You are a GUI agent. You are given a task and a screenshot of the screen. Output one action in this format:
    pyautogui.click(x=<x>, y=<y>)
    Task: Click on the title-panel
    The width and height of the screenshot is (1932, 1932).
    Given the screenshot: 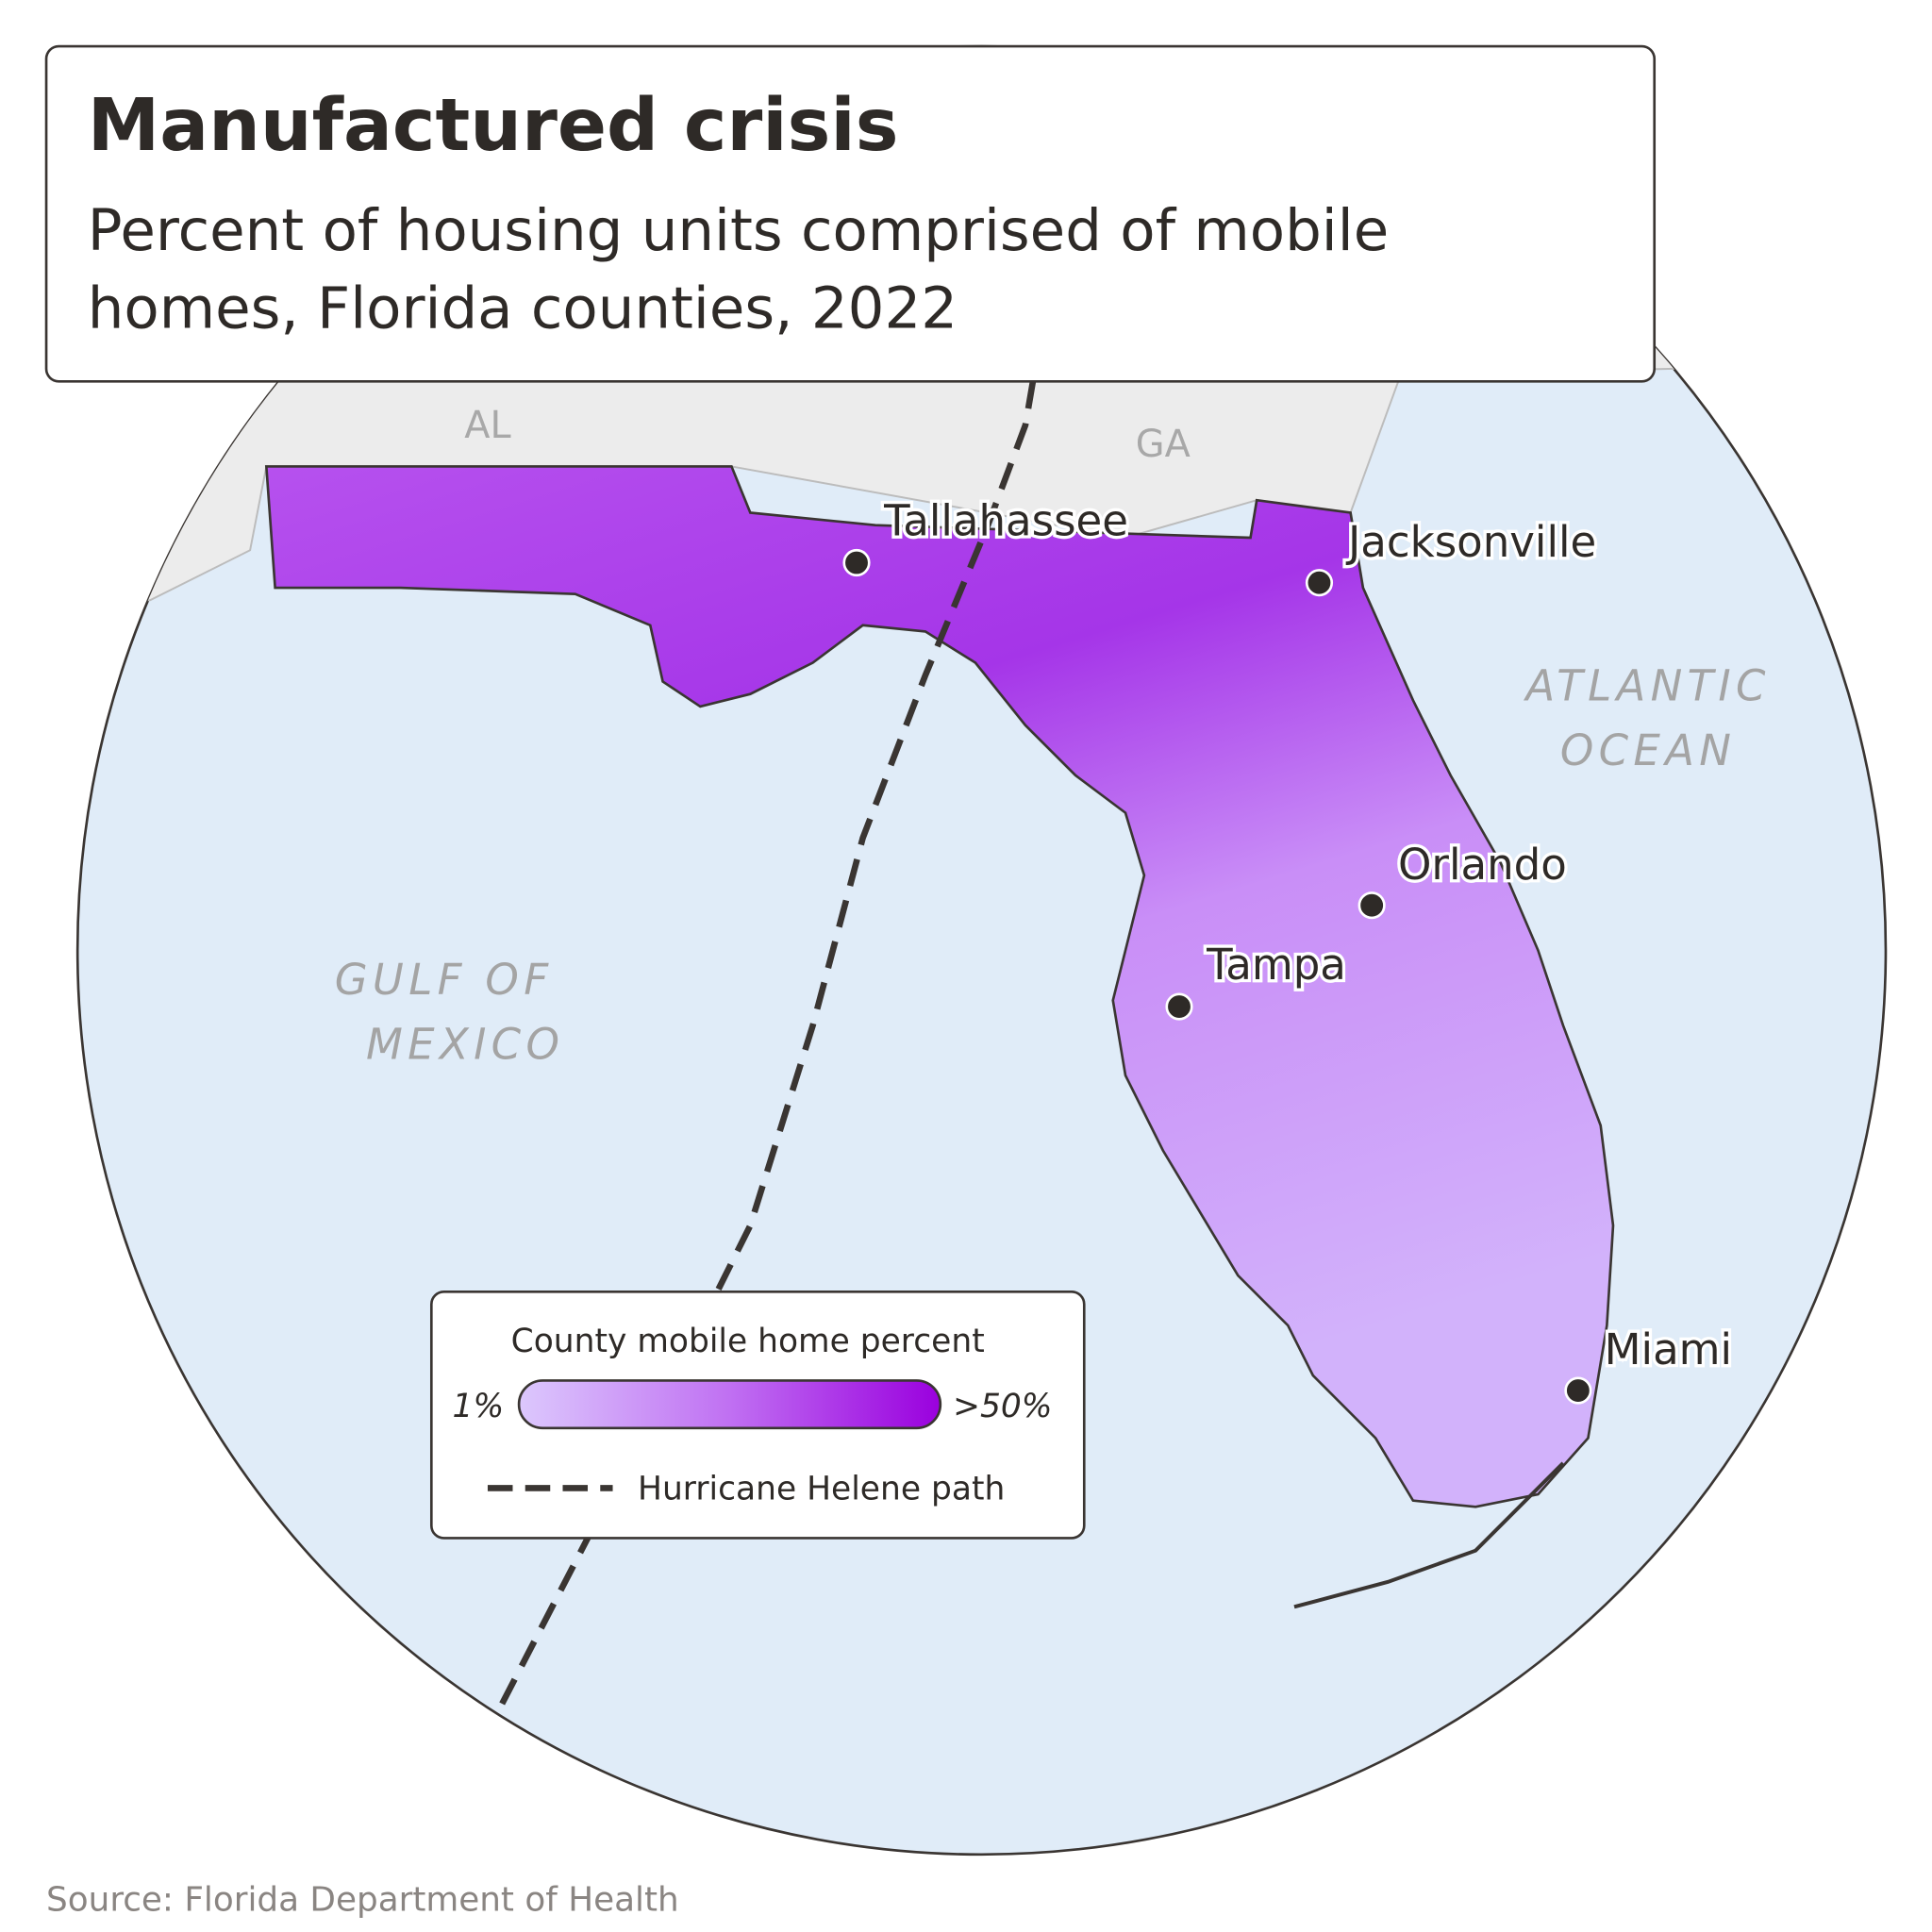 What is the action you would take?
    pyautogui.click(x=850, y=213)
    